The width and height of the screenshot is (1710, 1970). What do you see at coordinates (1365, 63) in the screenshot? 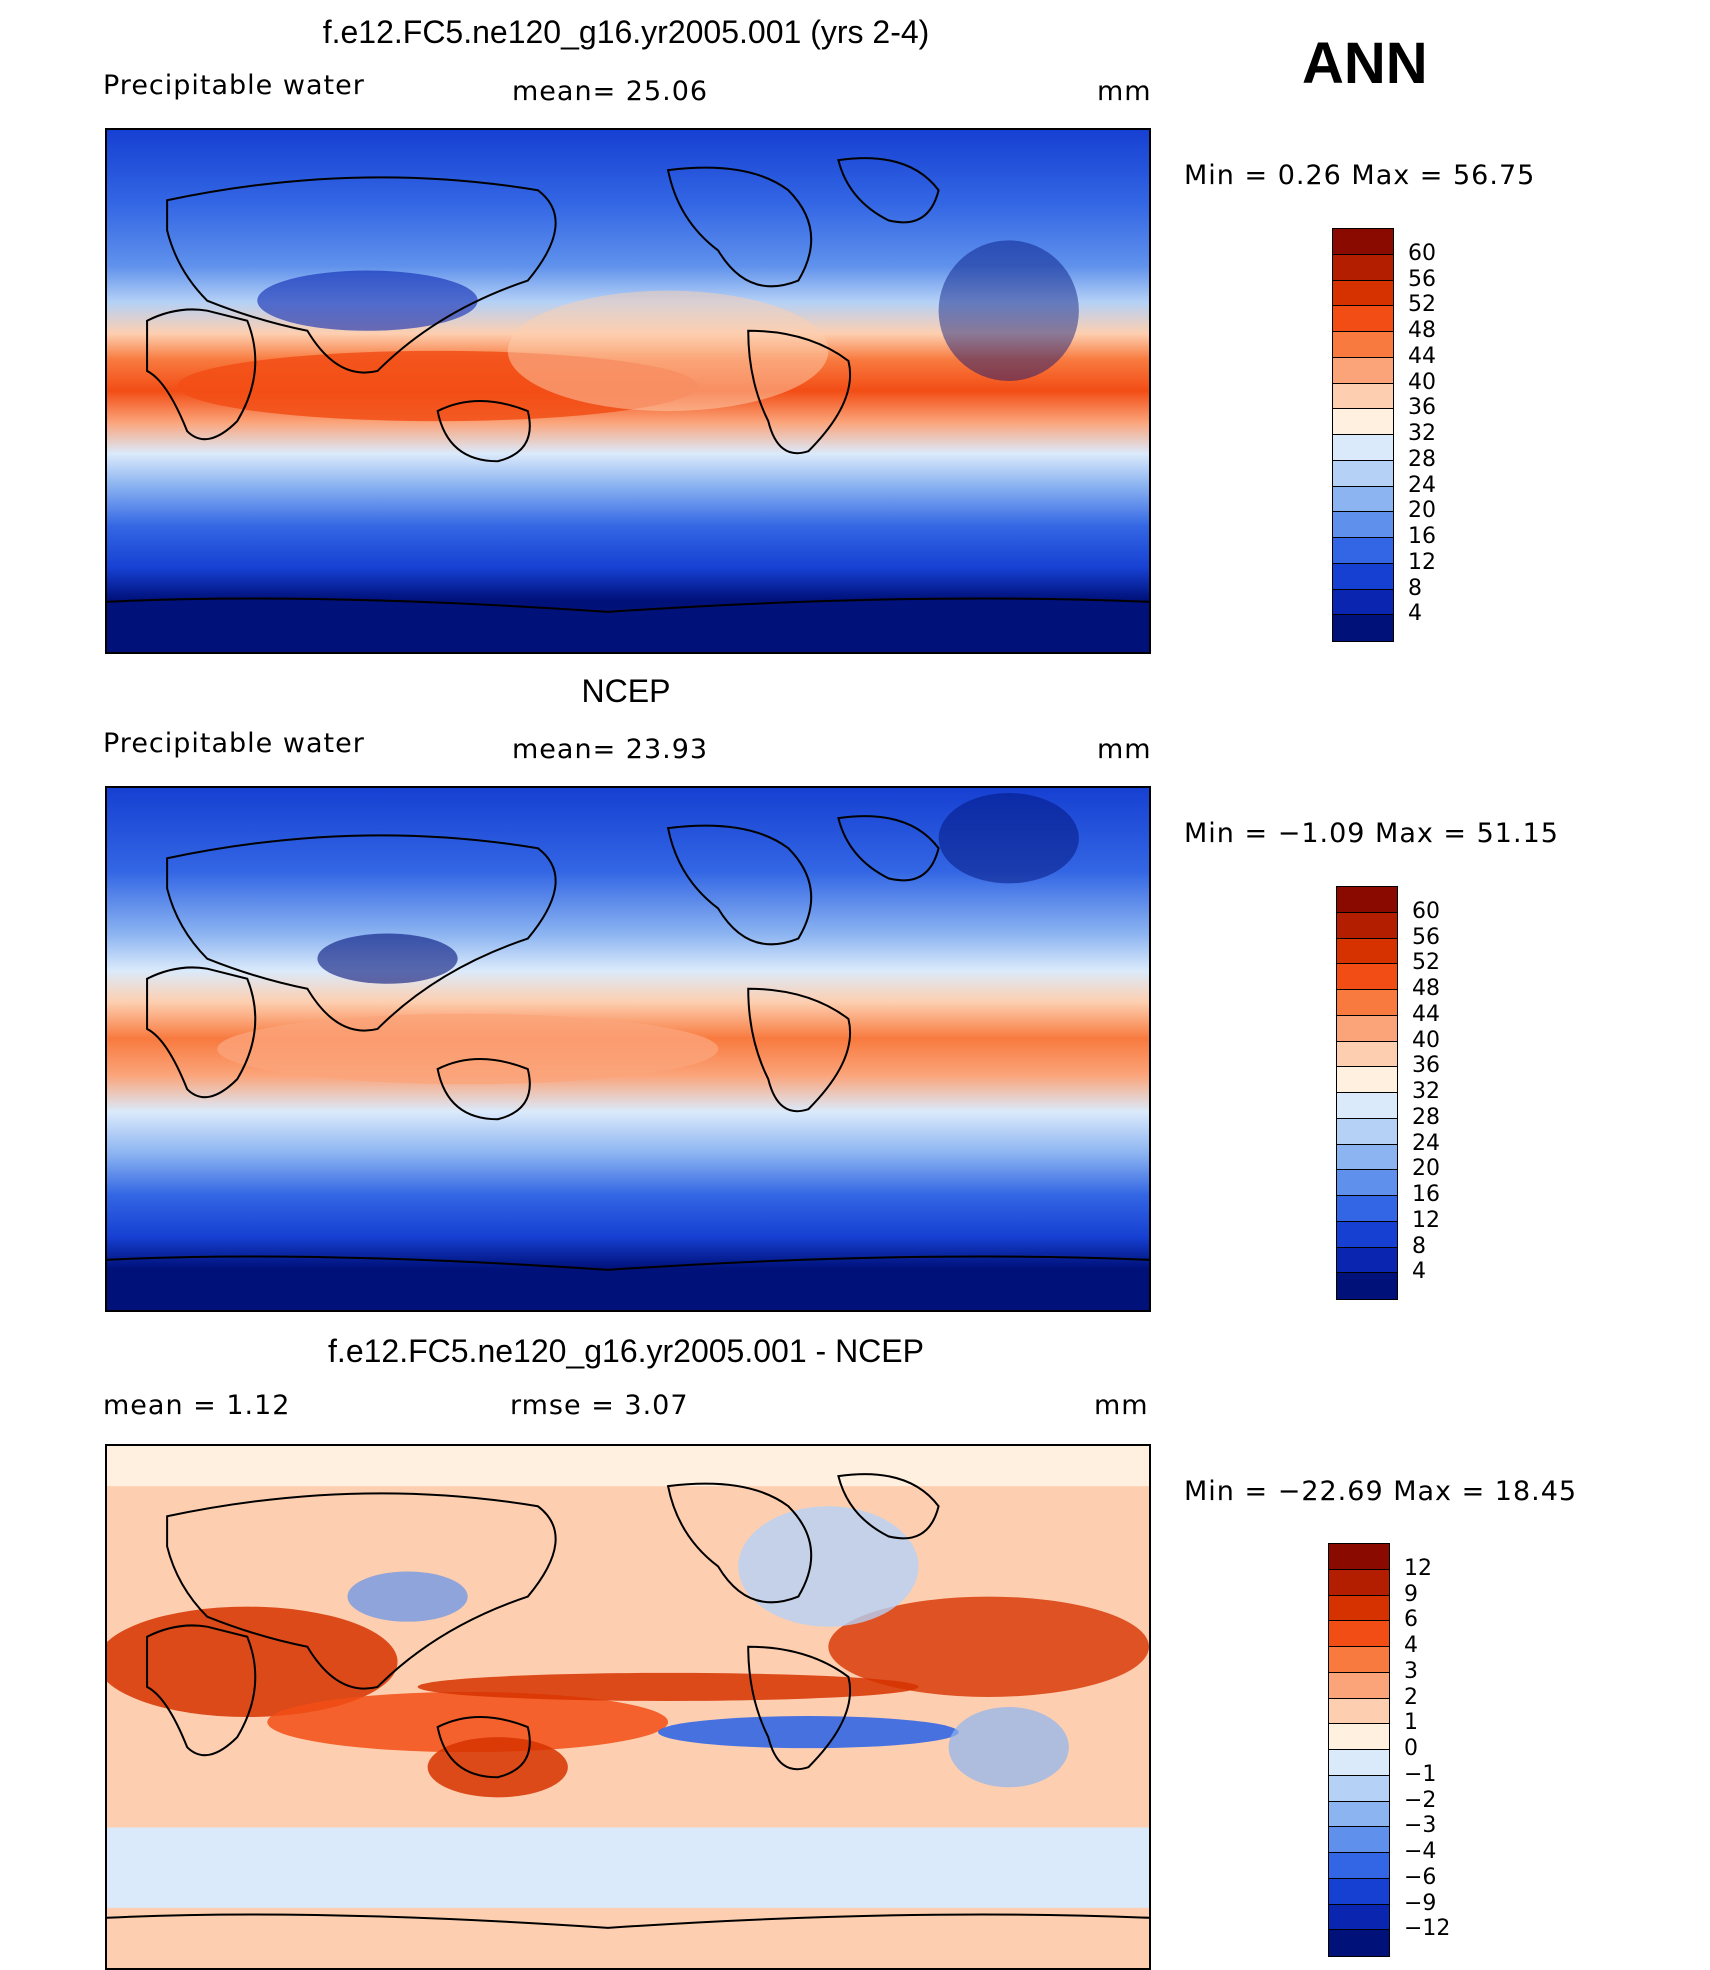
I see `season-label: ANN` at bounding box center [1365, 63].